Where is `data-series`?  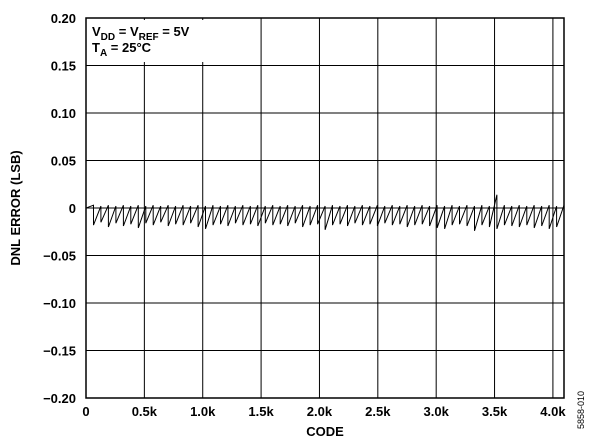
data-series is located at coordinates (325, 212).